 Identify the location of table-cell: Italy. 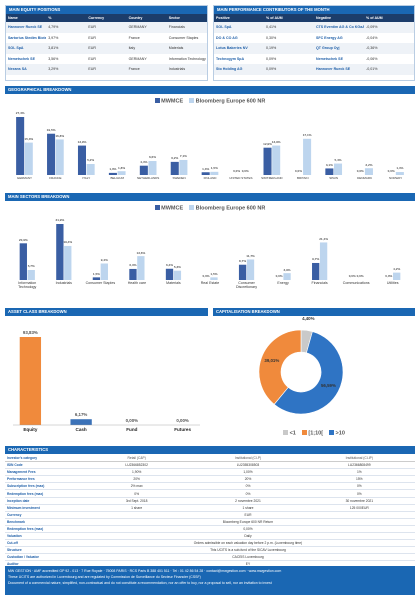
(146, 48).